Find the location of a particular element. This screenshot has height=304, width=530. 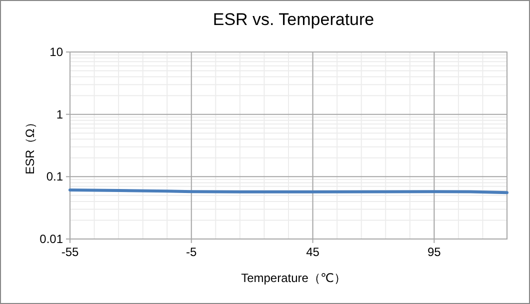

y-tick-label: 10 is located at coordinates (57, 52).